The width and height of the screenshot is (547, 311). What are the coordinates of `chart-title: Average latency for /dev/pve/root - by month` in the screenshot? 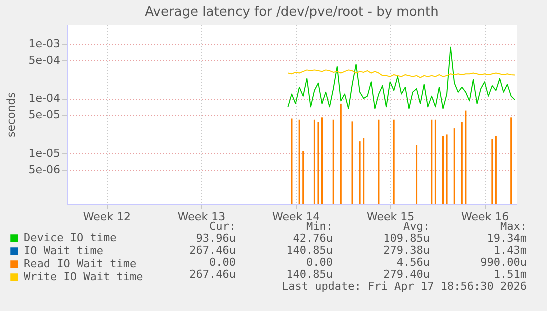 It's located at (292, 12).